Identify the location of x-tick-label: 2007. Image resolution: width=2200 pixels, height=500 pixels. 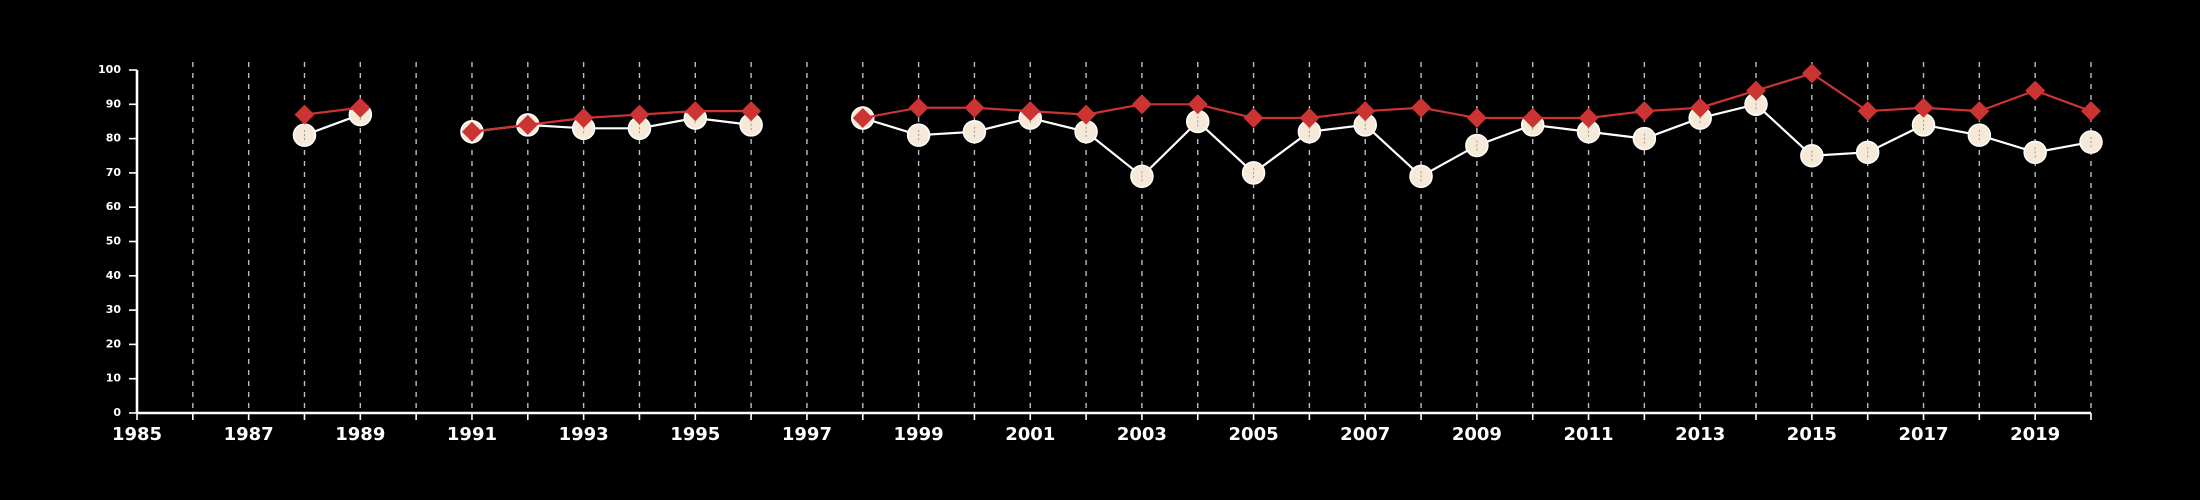
(1365, 434).